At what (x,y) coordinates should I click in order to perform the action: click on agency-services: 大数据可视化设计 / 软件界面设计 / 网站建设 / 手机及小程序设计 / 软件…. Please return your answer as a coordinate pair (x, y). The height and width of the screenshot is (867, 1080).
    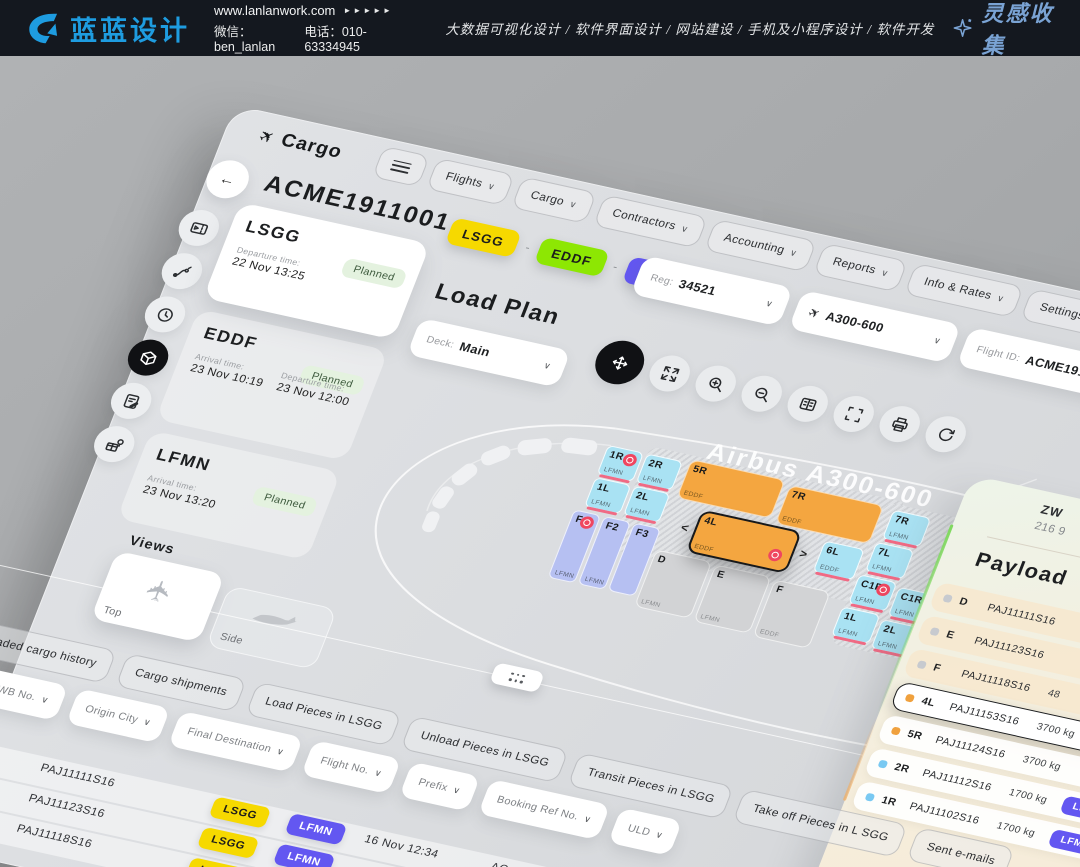
    Looking at the image, I should click on (690, 29).